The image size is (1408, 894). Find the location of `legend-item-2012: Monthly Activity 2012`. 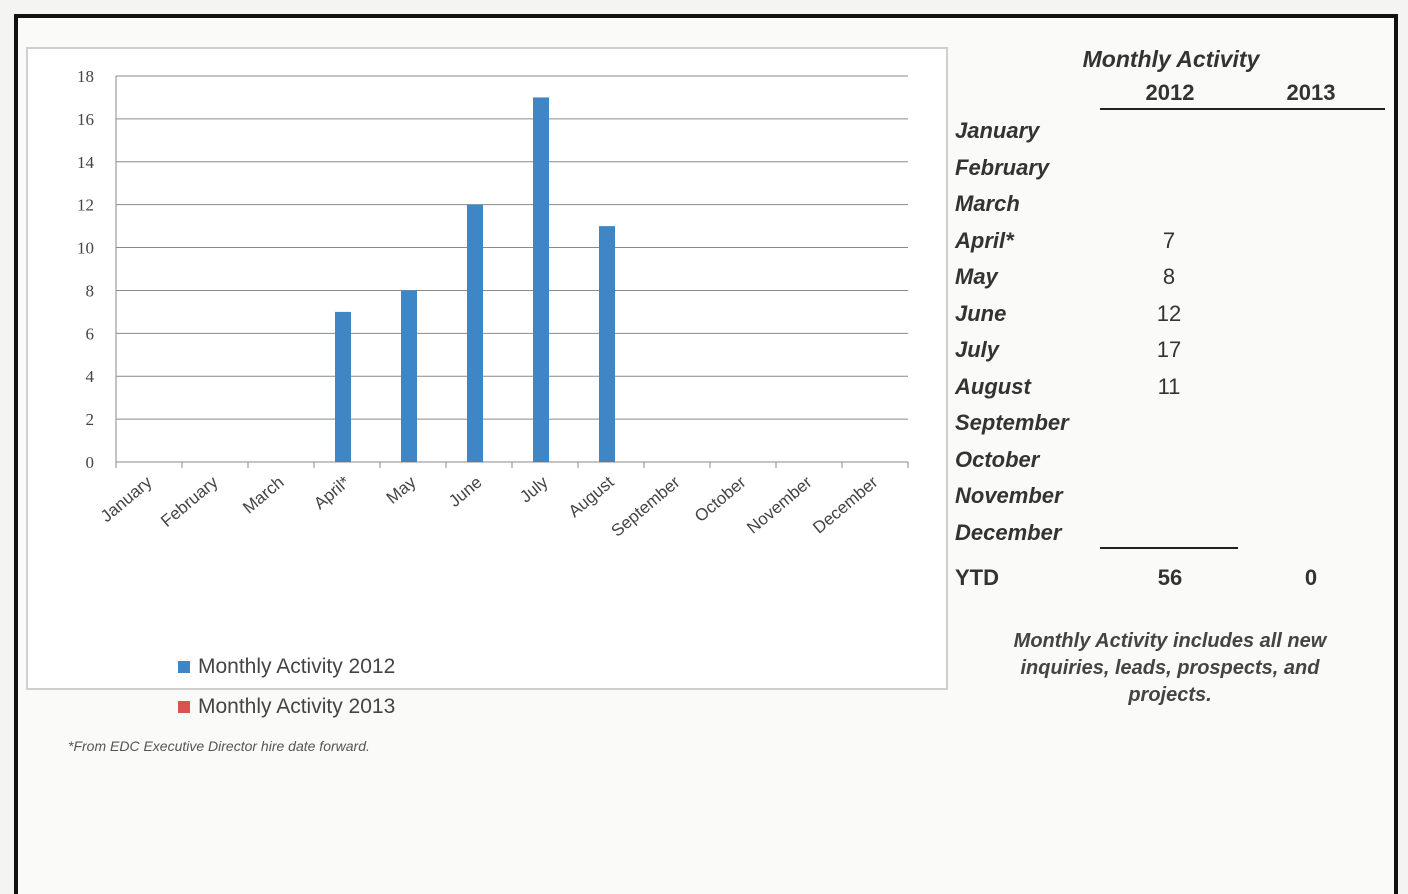

legend-item-2012: Monthly Activity 2012 is located at coordinates (286, 667).